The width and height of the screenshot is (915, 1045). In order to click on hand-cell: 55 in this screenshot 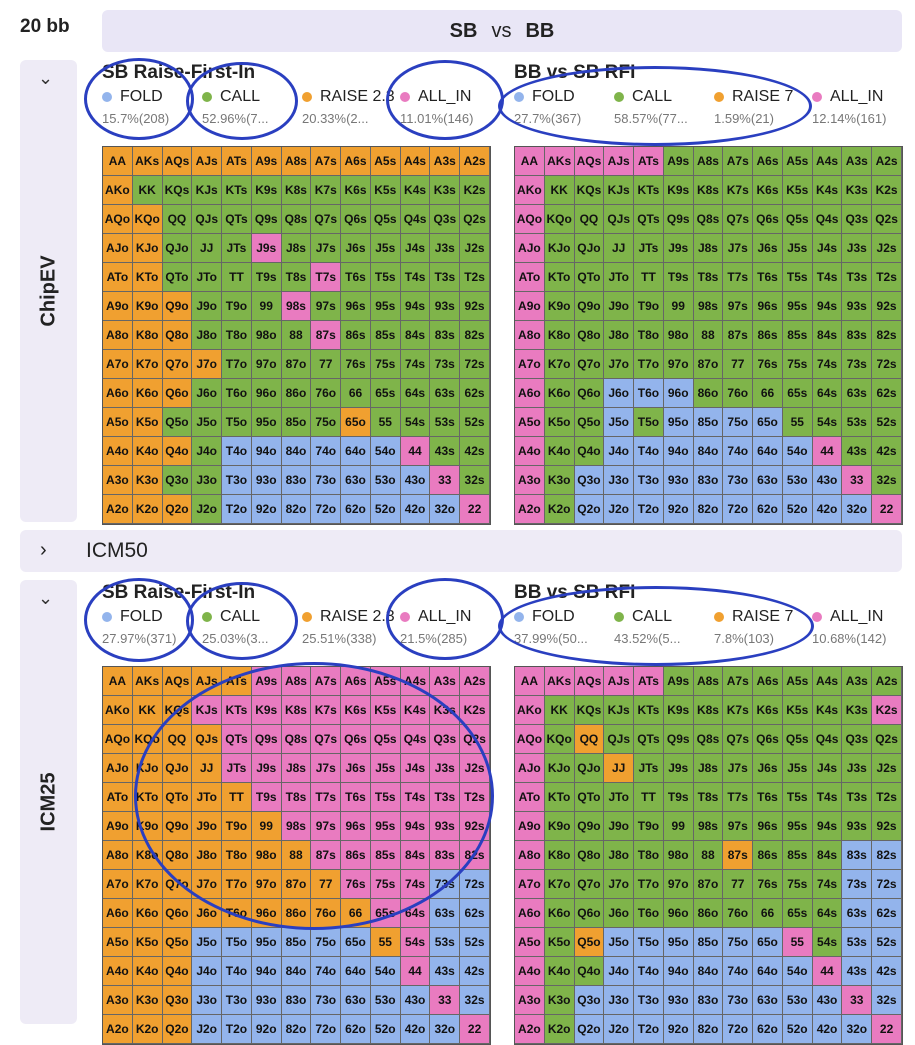, I will do `click(797, 422)`.